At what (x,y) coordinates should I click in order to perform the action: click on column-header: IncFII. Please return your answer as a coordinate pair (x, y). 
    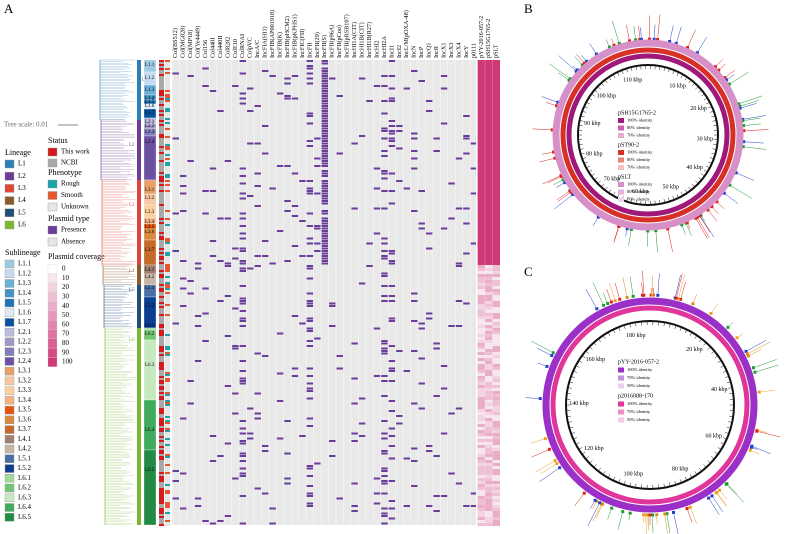
    Looking at the image, I should click on (309, 50).